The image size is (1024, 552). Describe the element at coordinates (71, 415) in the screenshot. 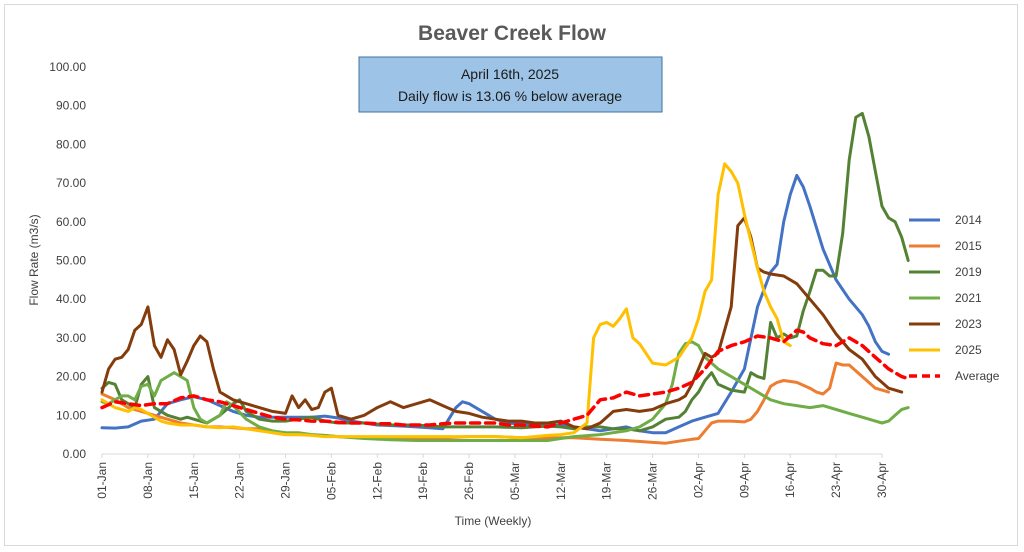

I see `y-tick-label: 10.00` at that location.